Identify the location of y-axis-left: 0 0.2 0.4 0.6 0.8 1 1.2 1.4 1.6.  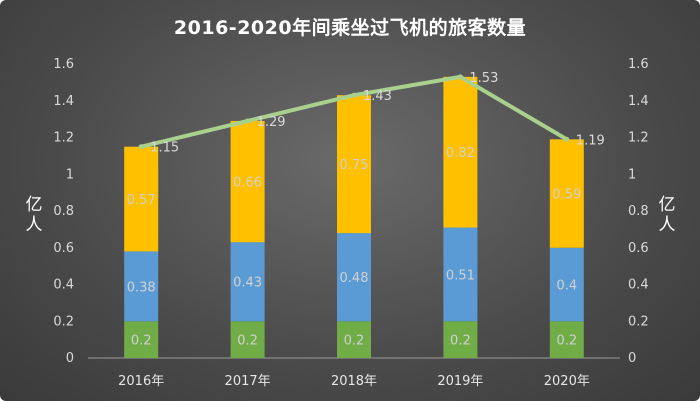
(63, 211).